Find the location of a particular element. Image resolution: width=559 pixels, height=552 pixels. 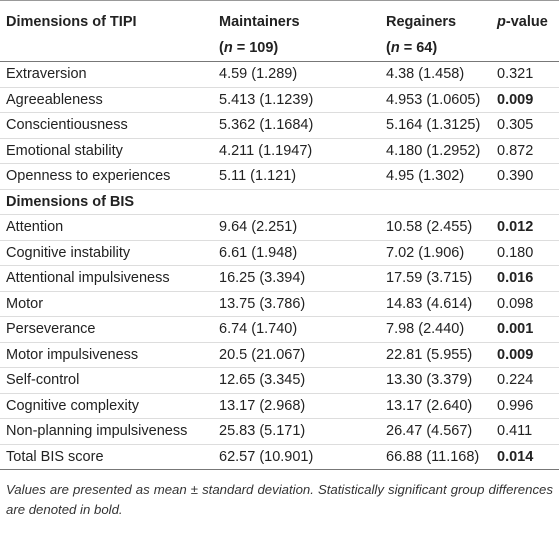

header-text: -value is located at coordinates (526, 22).